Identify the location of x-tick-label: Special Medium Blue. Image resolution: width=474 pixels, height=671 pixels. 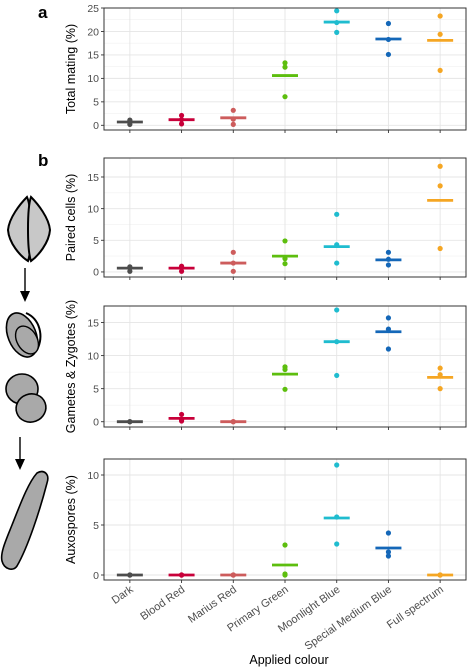
(349, 618).